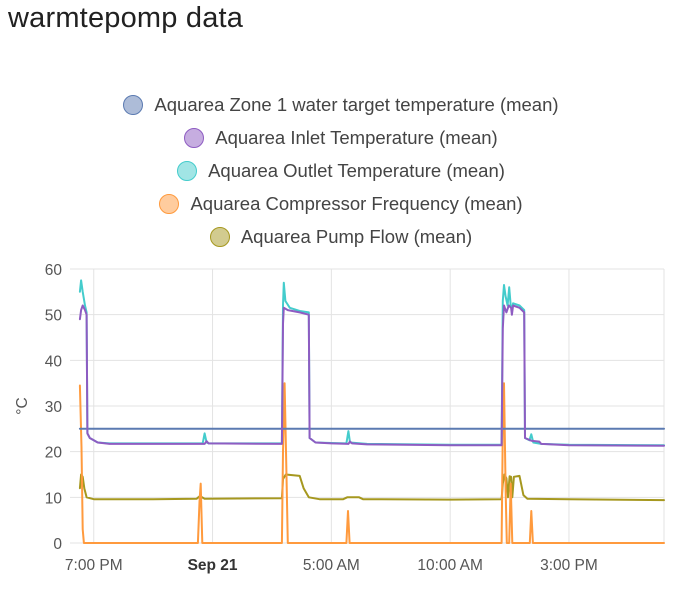 Image resolution: width=682 pixels, height=597 pixels. What do you see at coordinates (356, 203) in the screenshot?
I see `legend-label: Aquarea Compressor Frequency (mean)` at bounding box center [356, 203].